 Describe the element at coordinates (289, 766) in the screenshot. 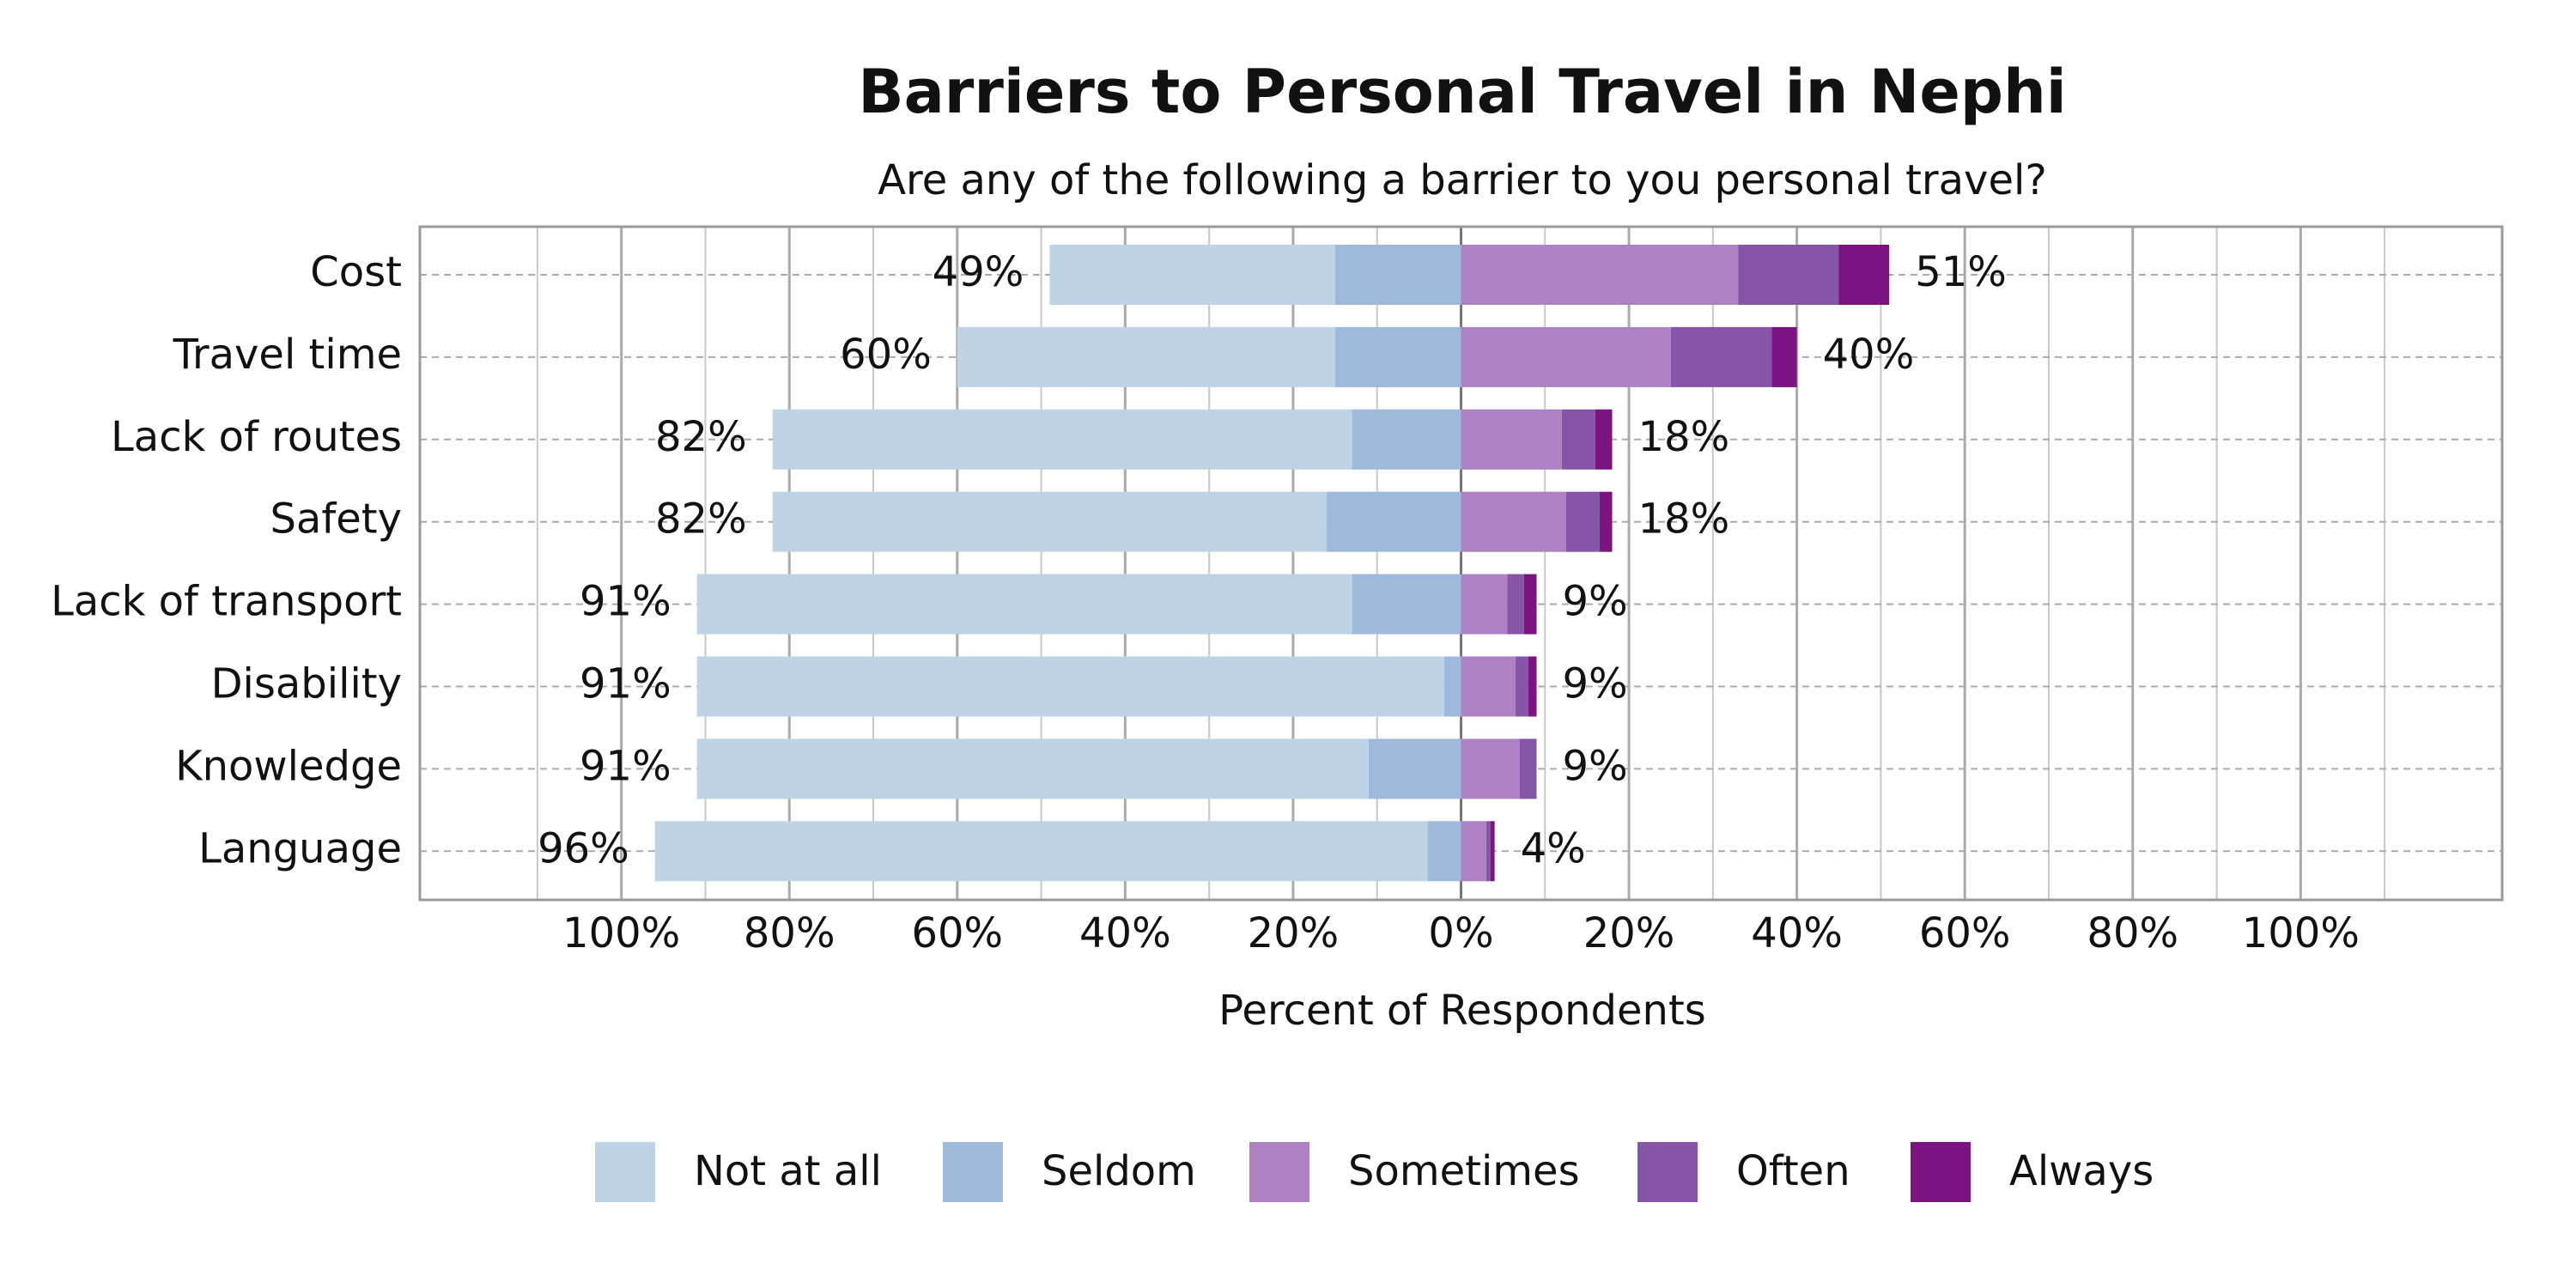

I see `y-tick-label: Knowledge` at that location.